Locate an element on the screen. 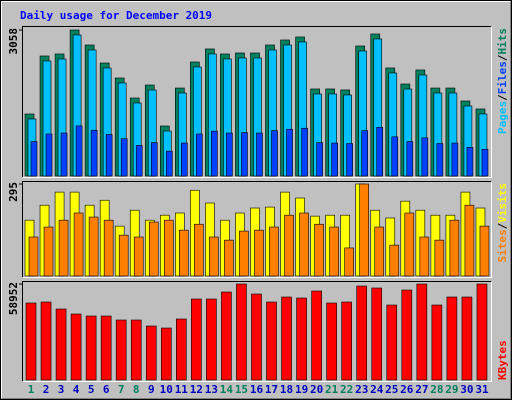 The width and height of the screenshot is (512, 400). legend-entry: Visits is located at coordinates (502, 203).